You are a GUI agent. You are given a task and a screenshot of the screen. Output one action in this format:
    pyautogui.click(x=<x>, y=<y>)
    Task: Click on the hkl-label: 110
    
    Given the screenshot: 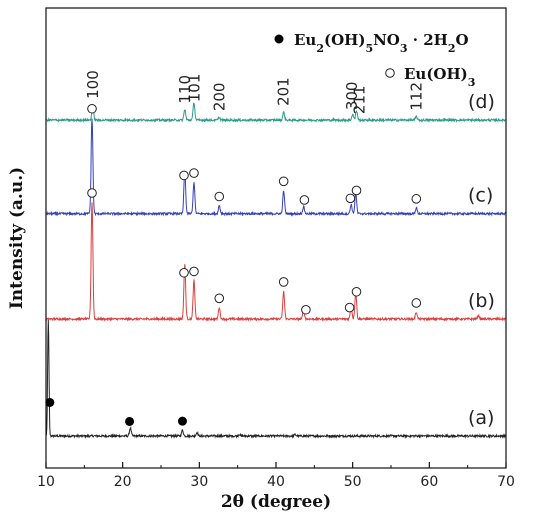 What is the action you would take?
    pyautogui.click(x=185, y=89)
    